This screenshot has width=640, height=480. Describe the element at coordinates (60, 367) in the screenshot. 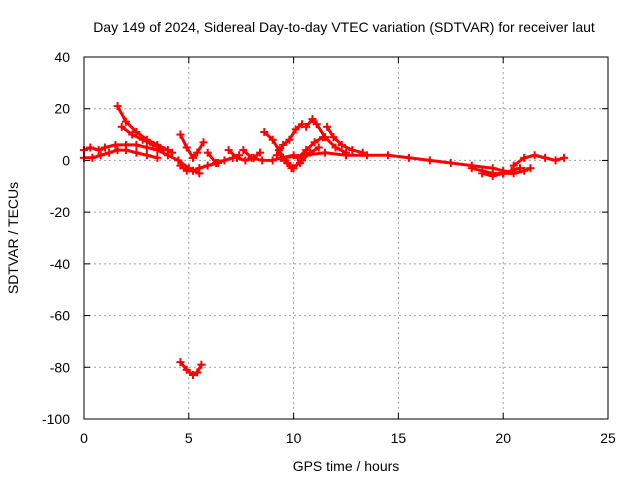

I see `y-tick-label: -80` at that location.